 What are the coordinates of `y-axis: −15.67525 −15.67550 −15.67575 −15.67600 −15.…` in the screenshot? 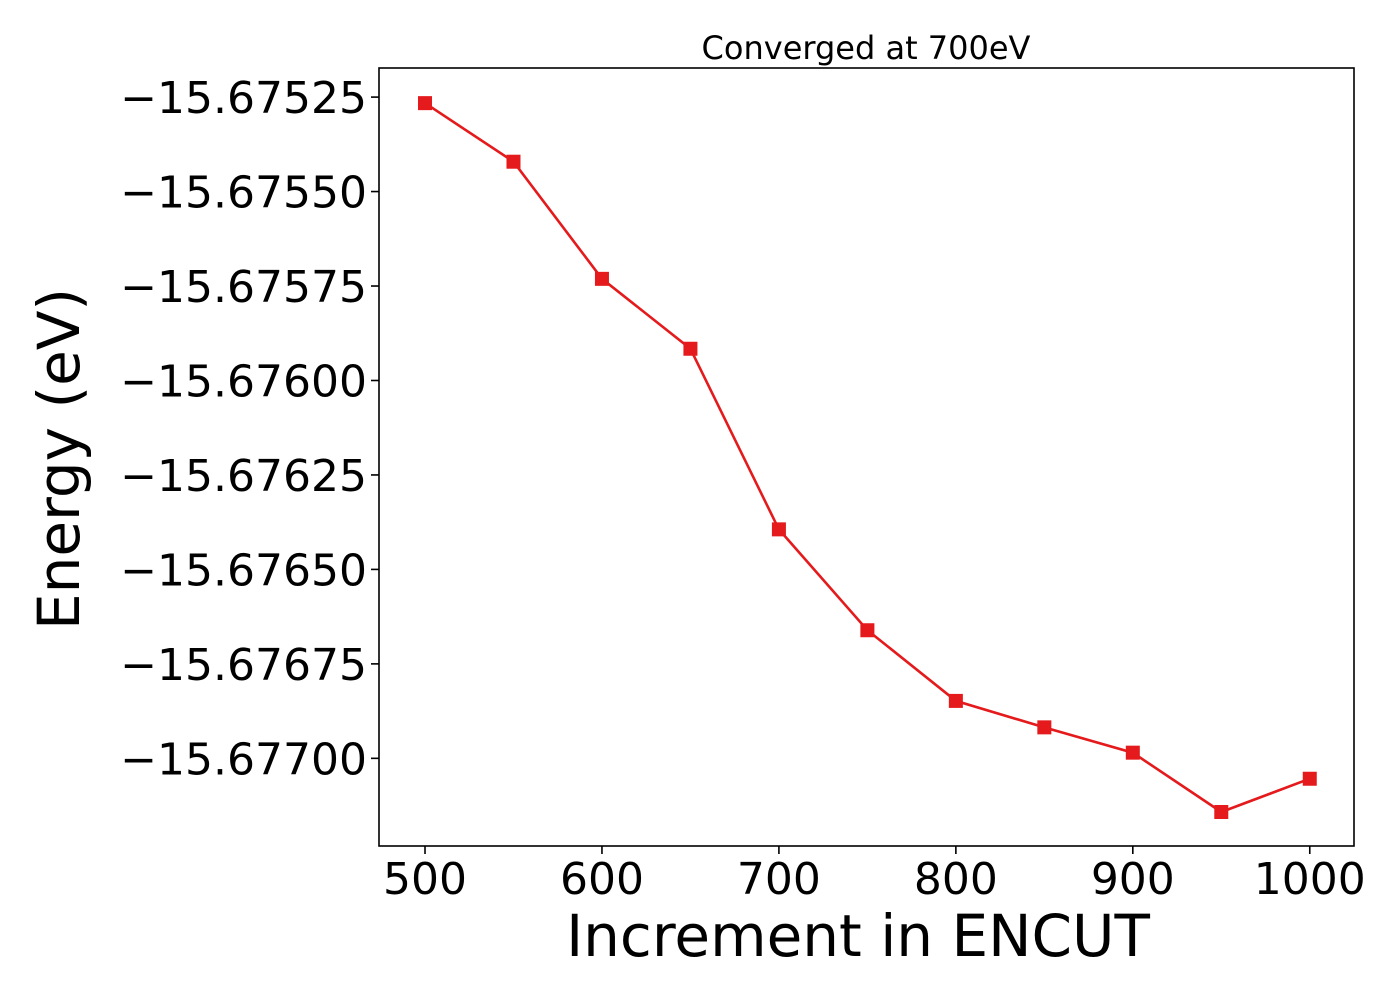 It's located at (249, 429).